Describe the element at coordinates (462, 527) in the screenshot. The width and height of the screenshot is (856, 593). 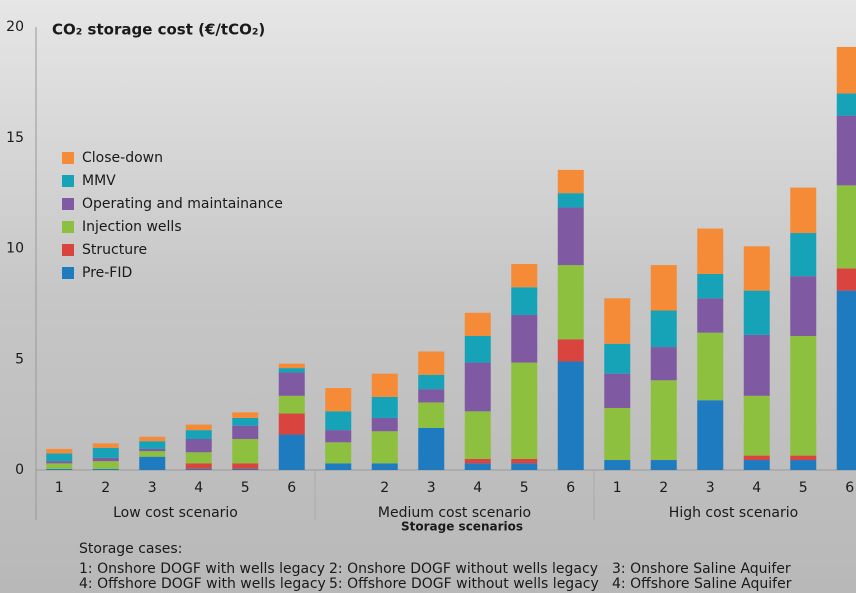
I see `x-axis-title: Storage scenarios` at that location.